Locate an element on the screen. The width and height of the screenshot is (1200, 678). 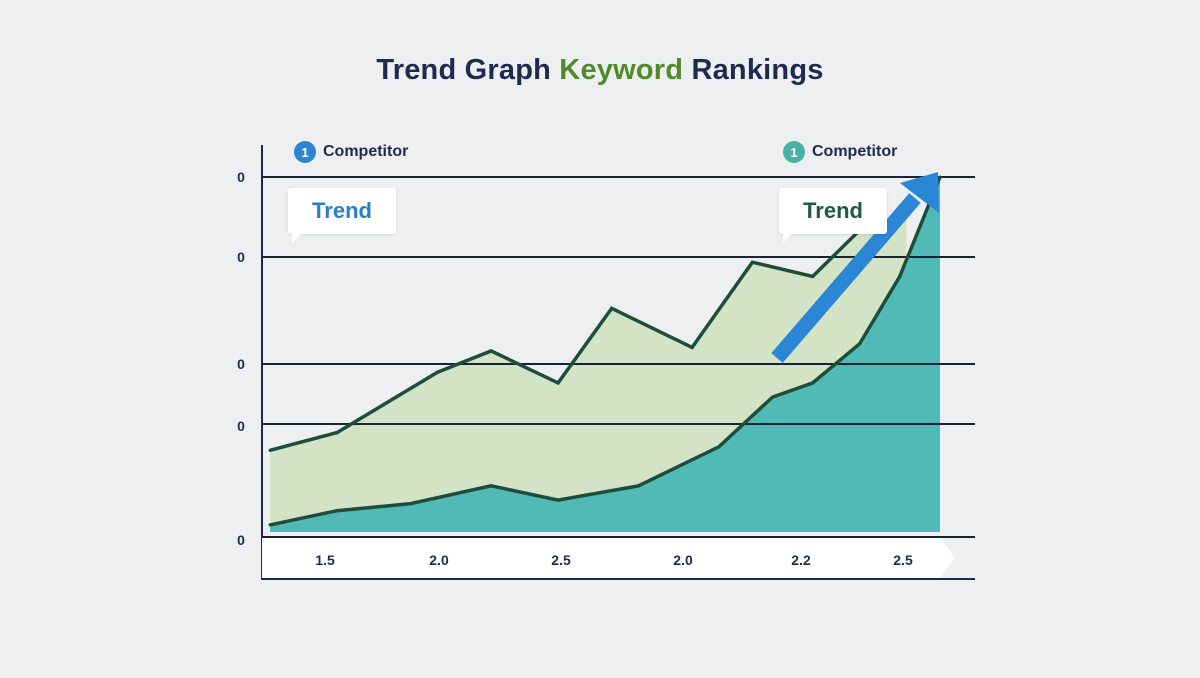
legend-item-2: 1 Competitor is located at coordinates (840, 152).